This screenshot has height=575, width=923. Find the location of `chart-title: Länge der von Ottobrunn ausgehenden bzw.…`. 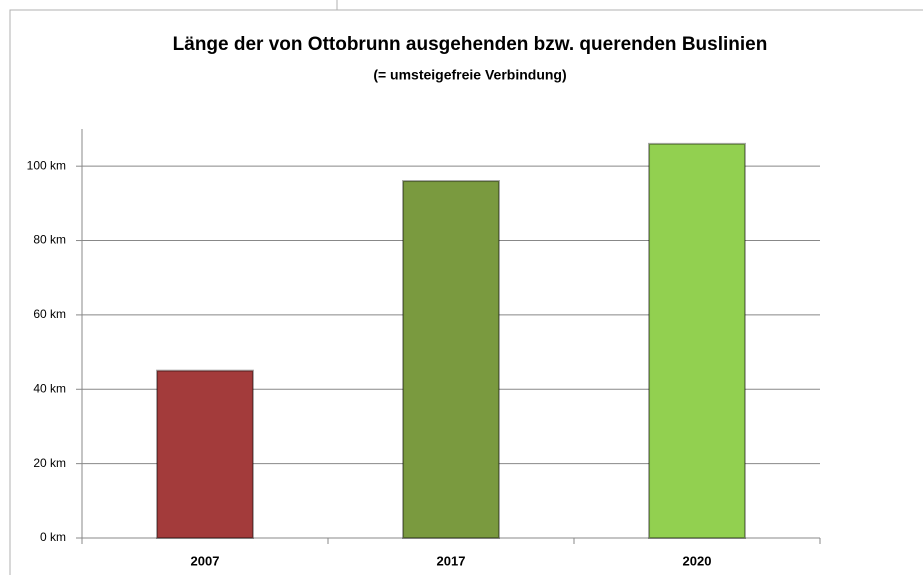

chart-title: Länge der von Ottobrunn ausgehenden bzw.… is located at coordinates (470, 44).